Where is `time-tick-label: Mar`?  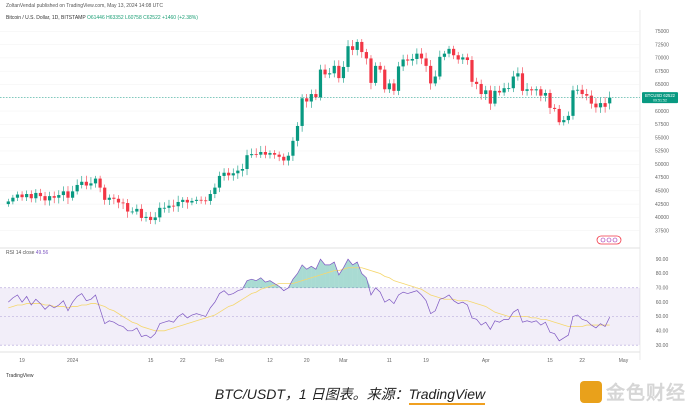 time-tick-label: Mar is located at coordinates (343, 361).